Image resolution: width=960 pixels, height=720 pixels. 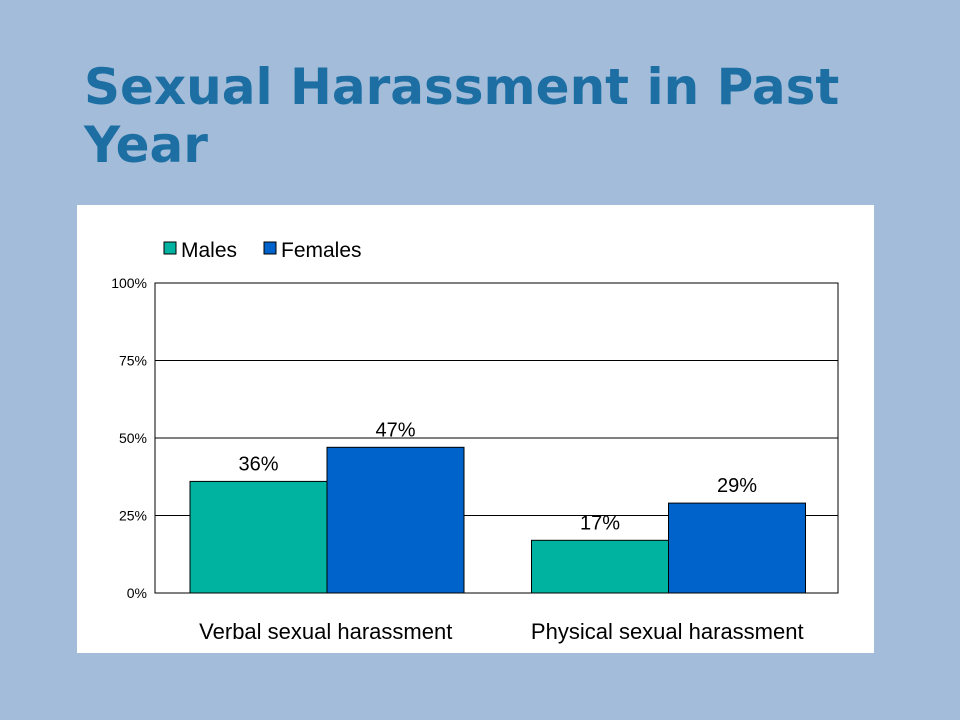 What do you see at coordinates (258, 464) in the screenshot?
I see `data-label: 36%` at bounding box center [258, 464].